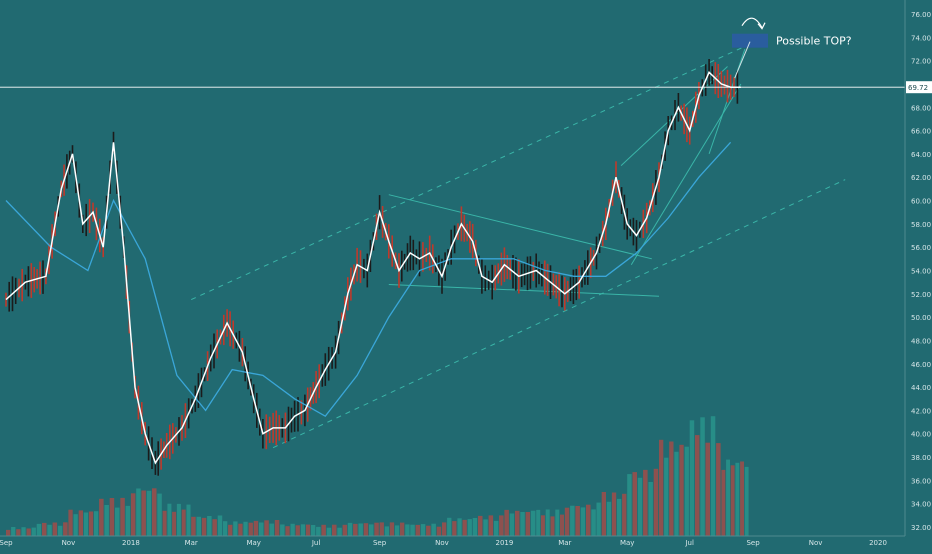 The image size is (932, 554). Describe the element at coordinates (921, 528) in the screenshot. I see `y-tick-label: 32.00` at that location.